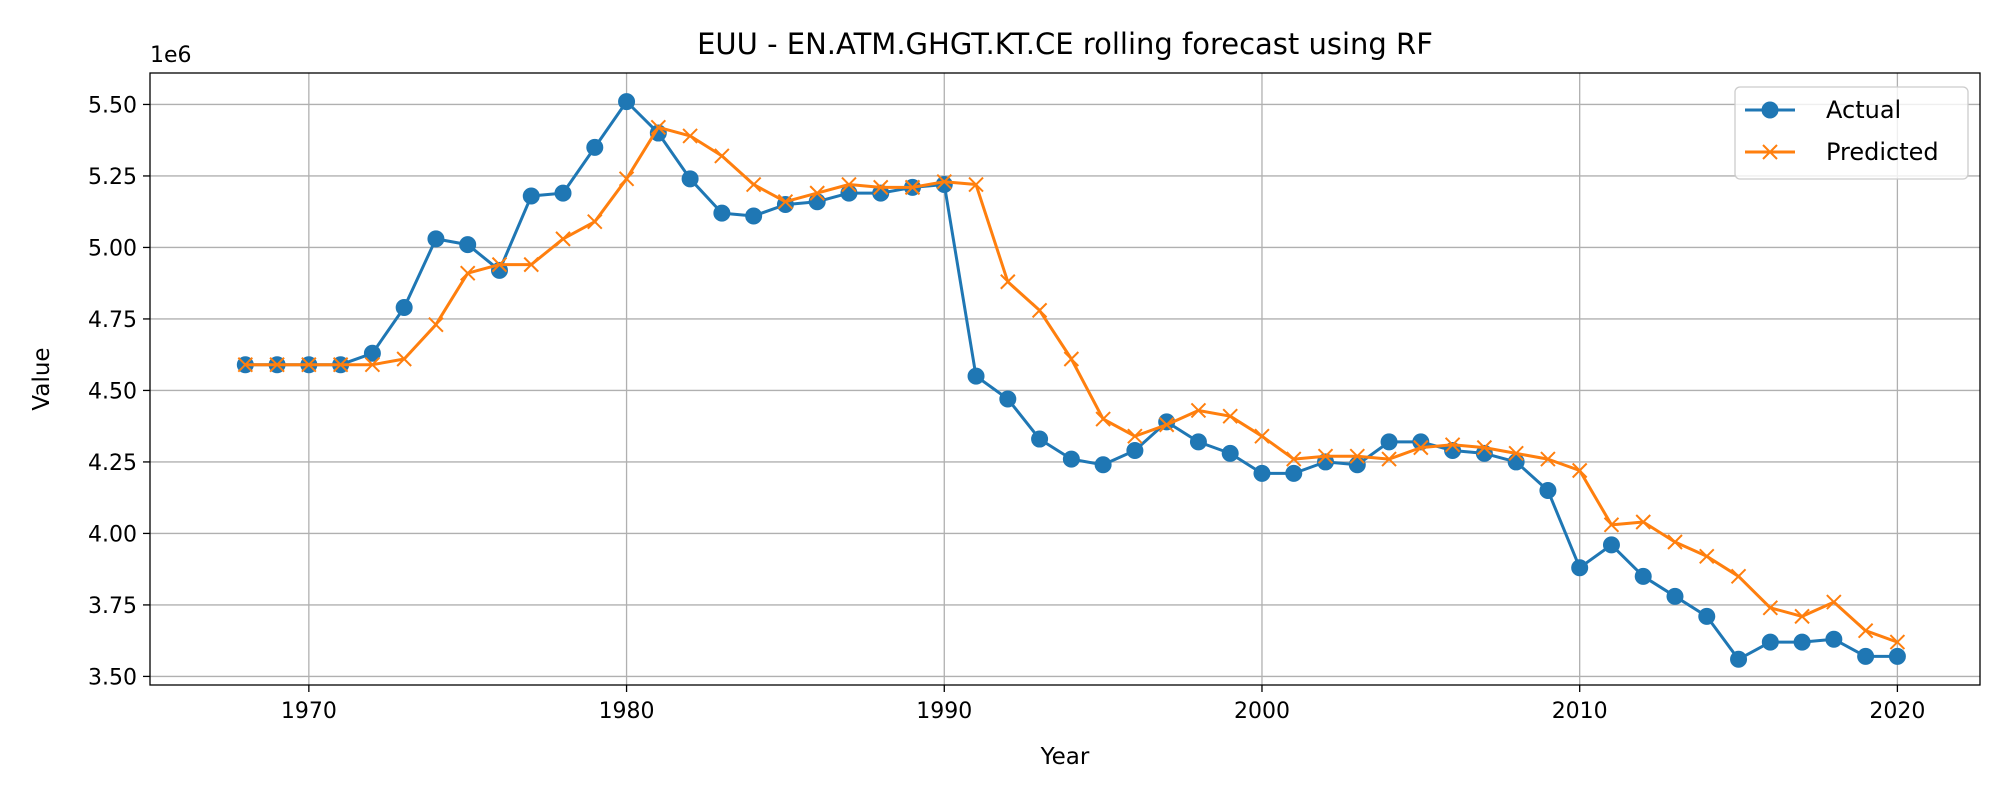 Image resolution: width=2000 pixels, height=800 pixels. I want to click on y-tick-label: 4.50, so click(112, 391).